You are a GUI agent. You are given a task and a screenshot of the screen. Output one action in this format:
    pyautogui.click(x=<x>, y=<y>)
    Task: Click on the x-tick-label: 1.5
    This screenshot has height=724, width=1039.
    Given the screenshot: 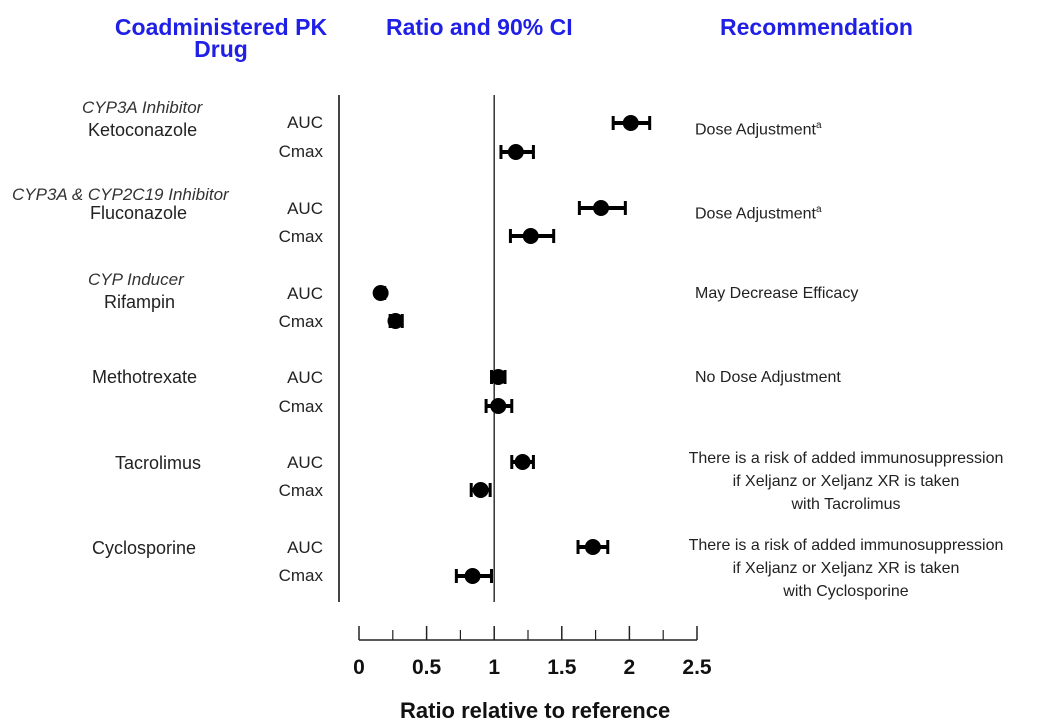 What is the action you would take?
    pyautogui.click(x=562, y=667)
    